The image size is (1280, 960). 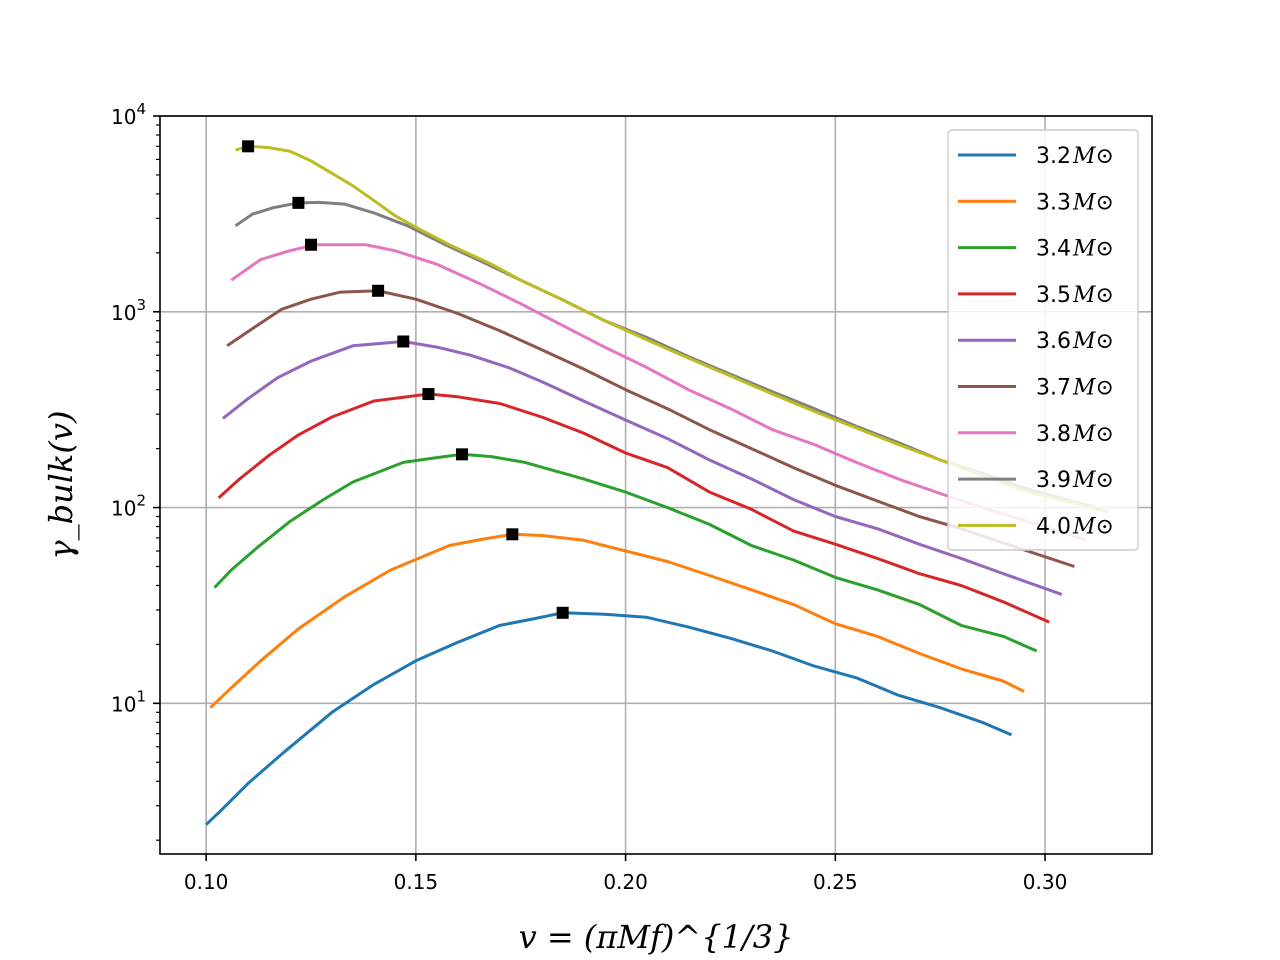 What do you see at coordinates (248, 146) in the screenshot?
I see `peak-marker-4.0` at bounding box center [248, 146].